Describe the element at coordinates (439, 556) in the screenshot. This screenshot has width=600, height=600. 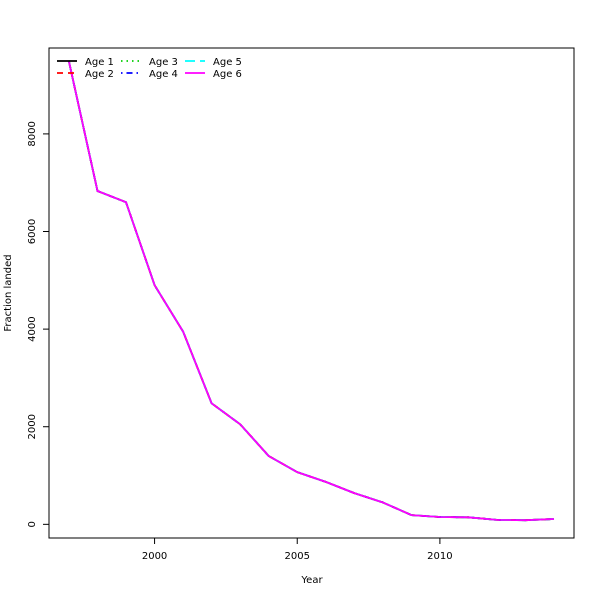
I see `x-tick-label: 2010` at that location.